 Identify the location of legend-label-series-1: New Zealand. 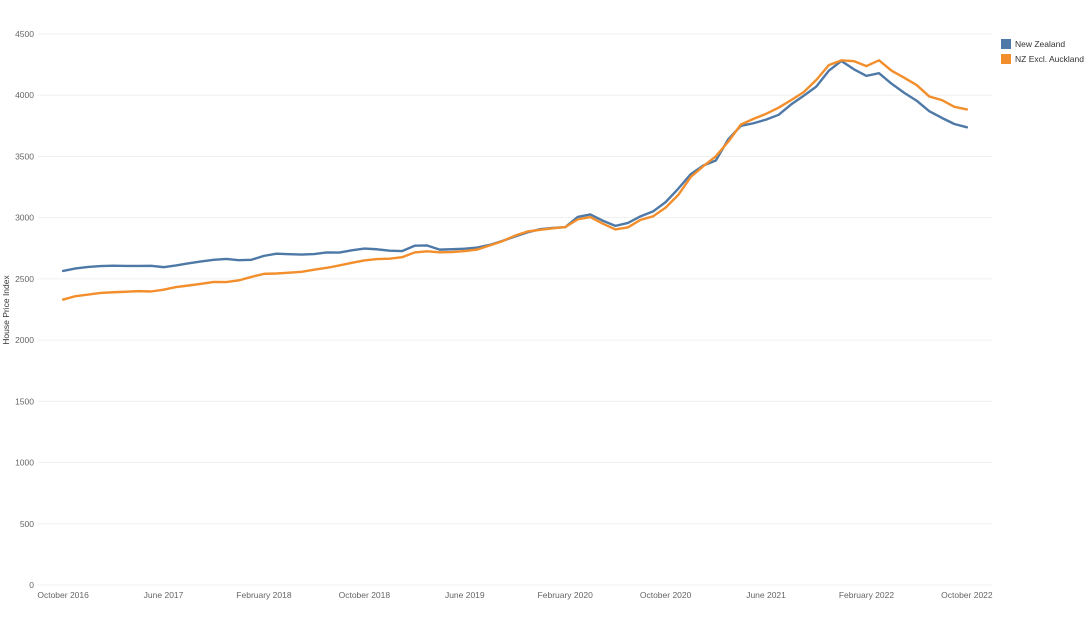
(1040, 43).